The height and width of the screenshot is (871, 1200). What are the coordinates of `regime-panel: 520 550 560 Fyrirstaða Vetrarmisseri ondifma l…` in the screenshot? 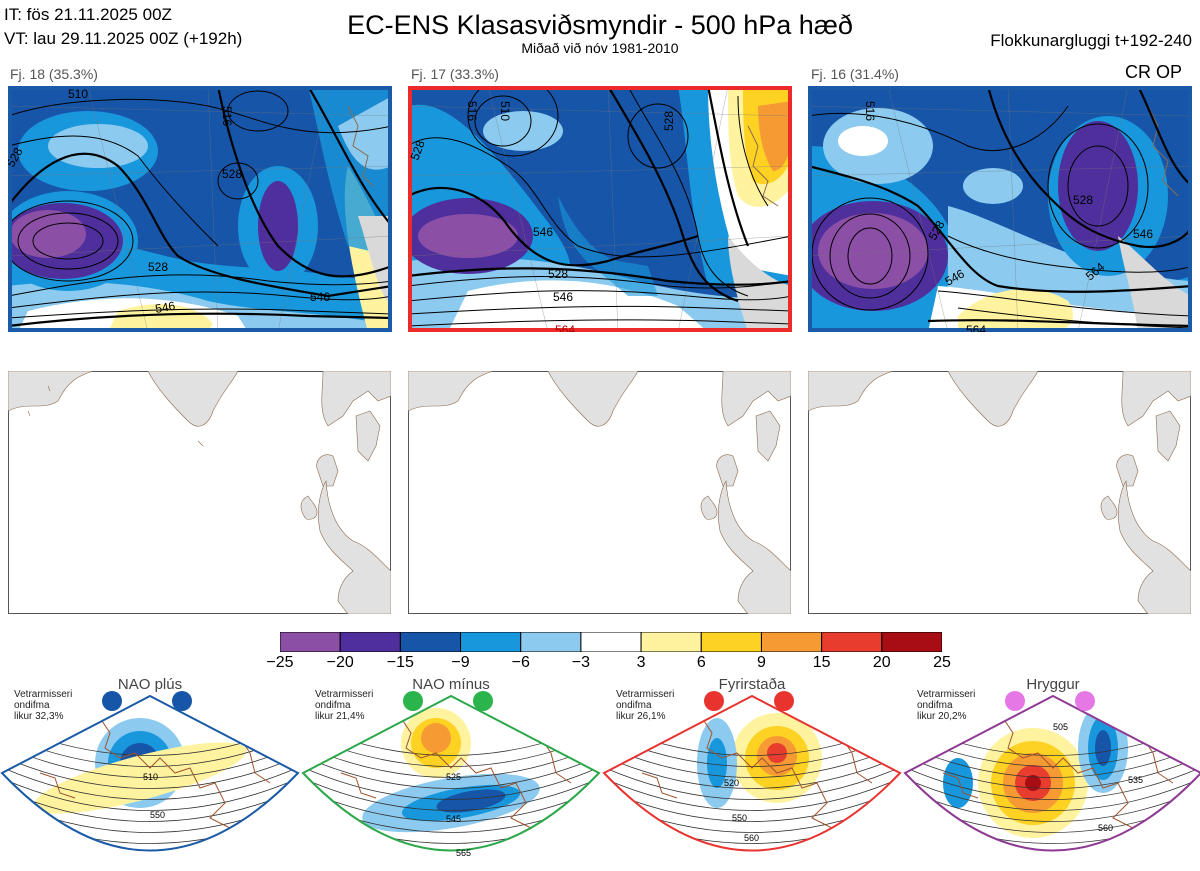 It's located at (752, 773).